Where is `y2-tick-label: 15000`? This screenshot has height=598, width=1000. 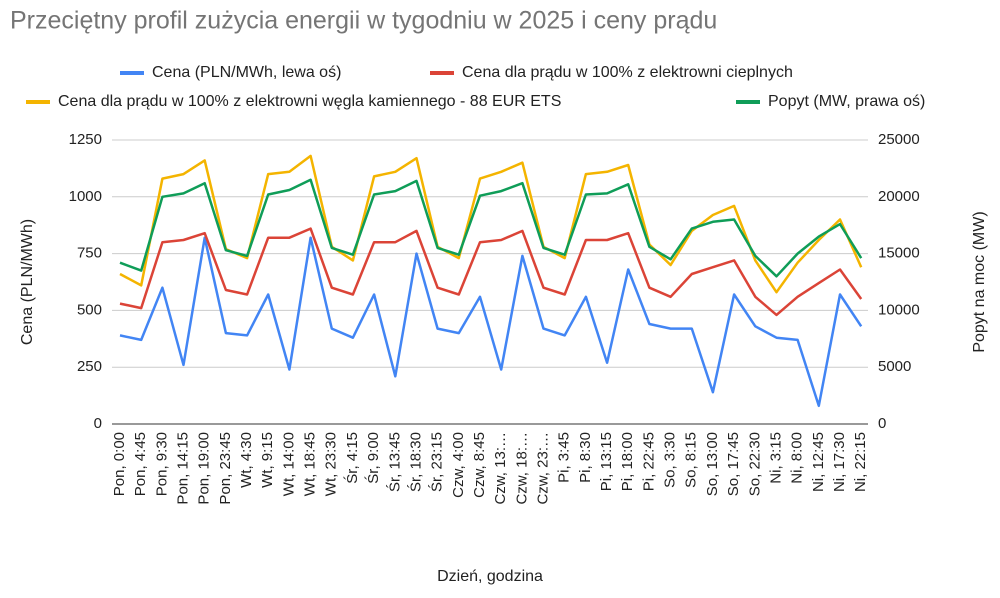 y2-tick-label: 15000 is located at coordinates (899, 253).